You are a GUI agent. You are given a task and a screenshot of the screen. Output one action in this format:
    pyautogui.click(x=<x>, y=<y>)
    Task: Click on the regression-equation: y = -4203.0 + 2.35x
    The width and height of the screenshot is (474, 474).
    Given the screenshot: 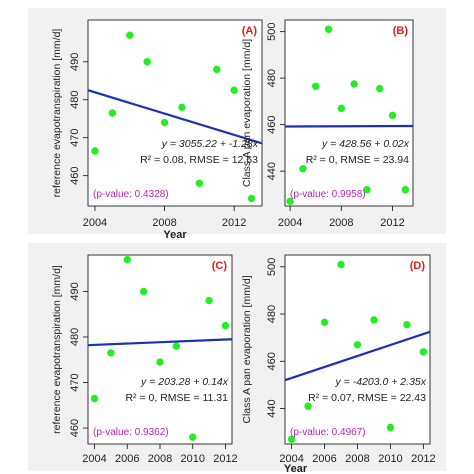 What is the action you would take?
    pyautogui.click(x=381, y=382)
    